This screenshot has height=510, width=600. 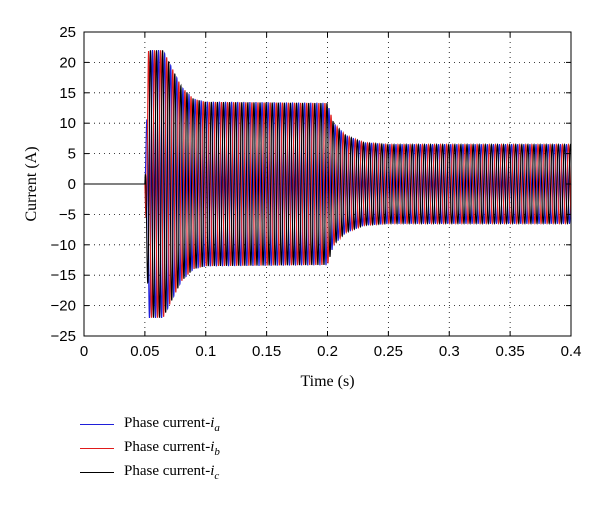 I want to click on legend-item-ia: Phase current-ia, so click(x=150, y=424).